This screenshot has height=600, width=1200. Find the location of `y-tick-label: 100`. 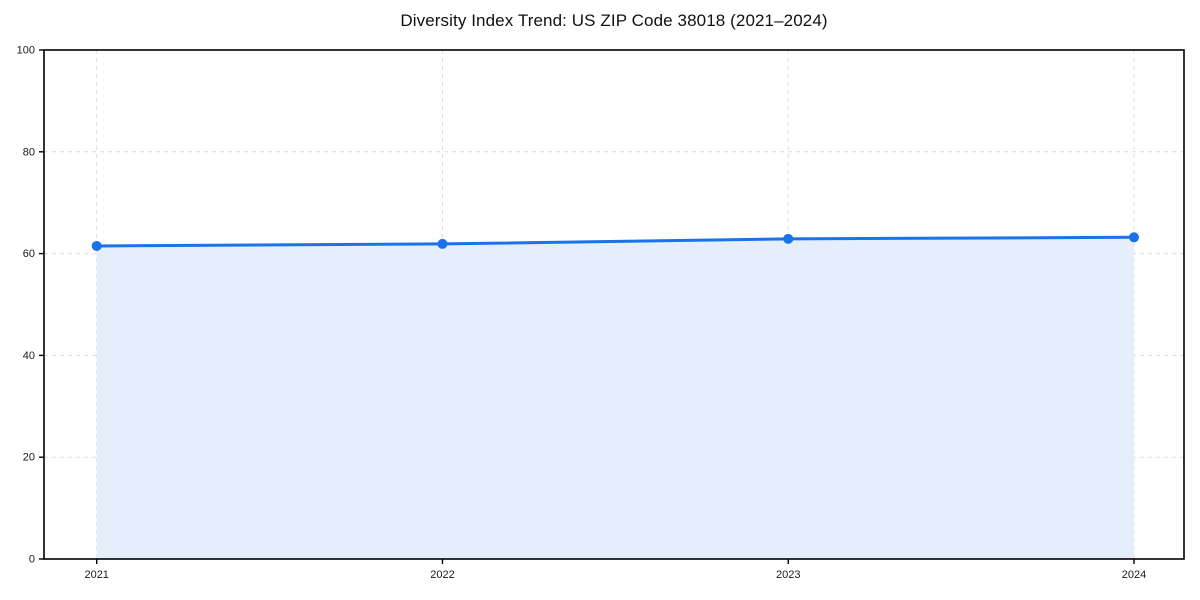

y-tick-label: 100 is located at coordinates (26, 51).